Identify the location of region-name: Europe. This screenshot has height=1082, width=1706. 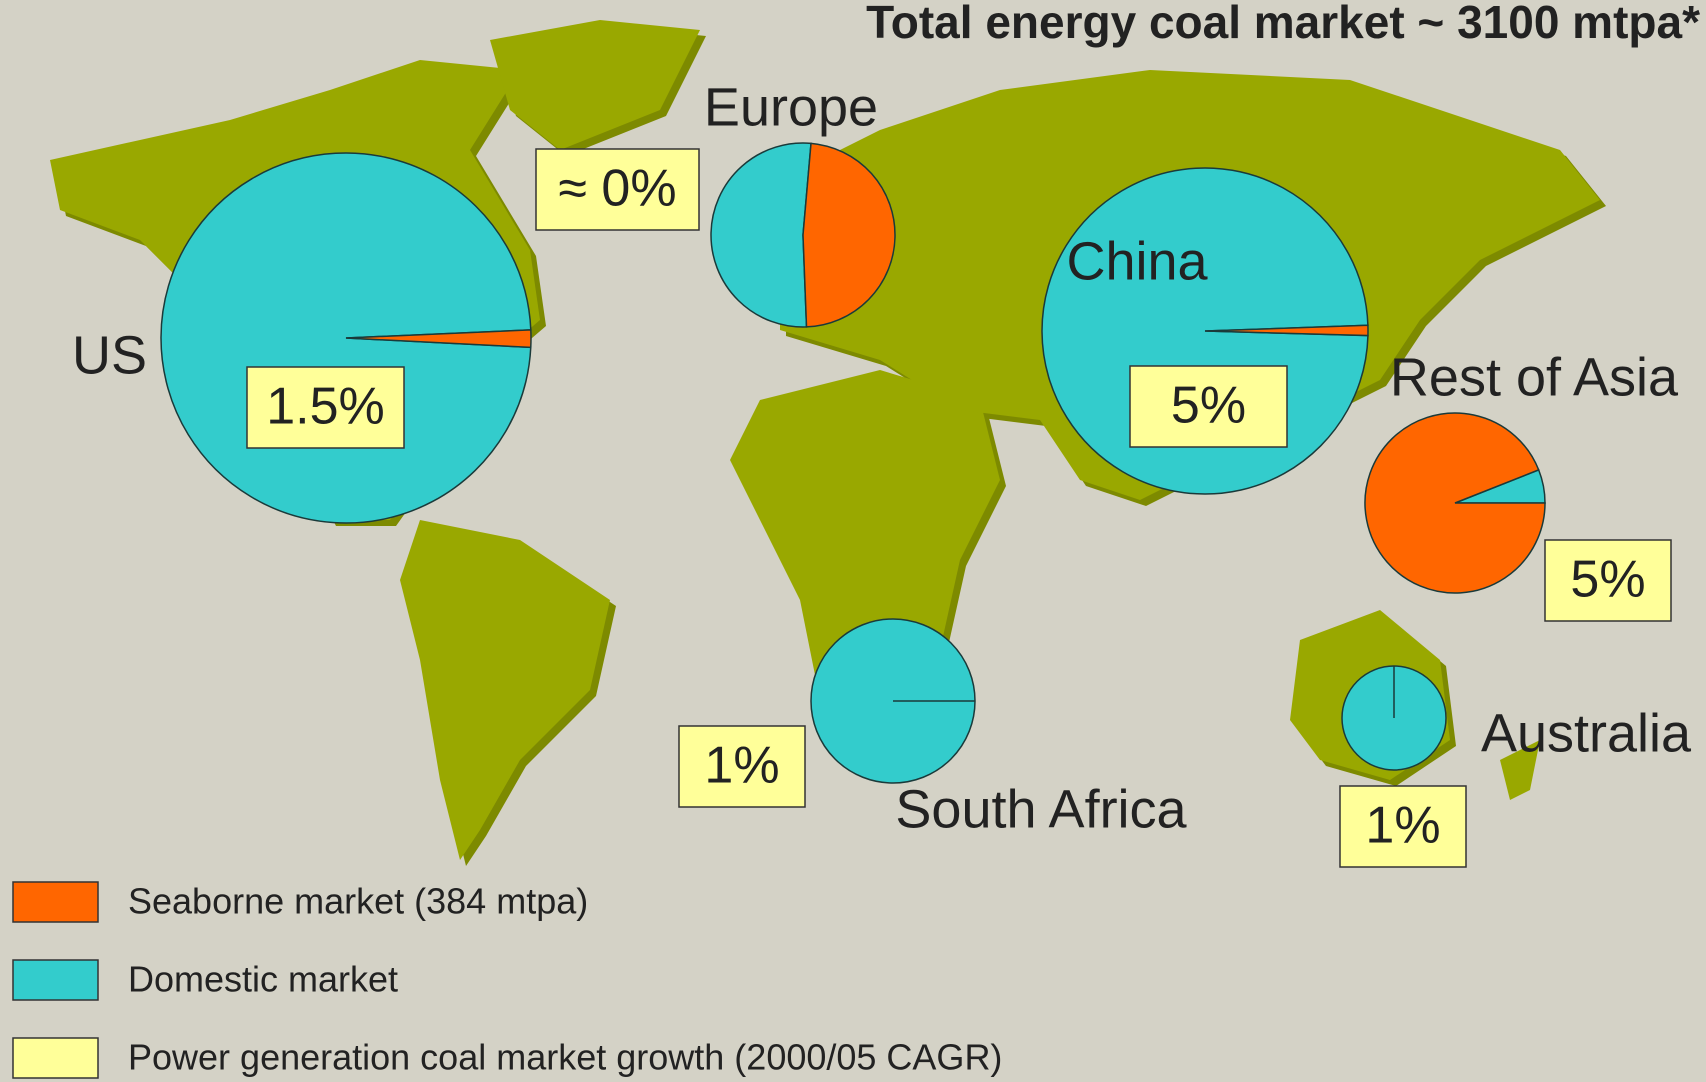
(791, 107).